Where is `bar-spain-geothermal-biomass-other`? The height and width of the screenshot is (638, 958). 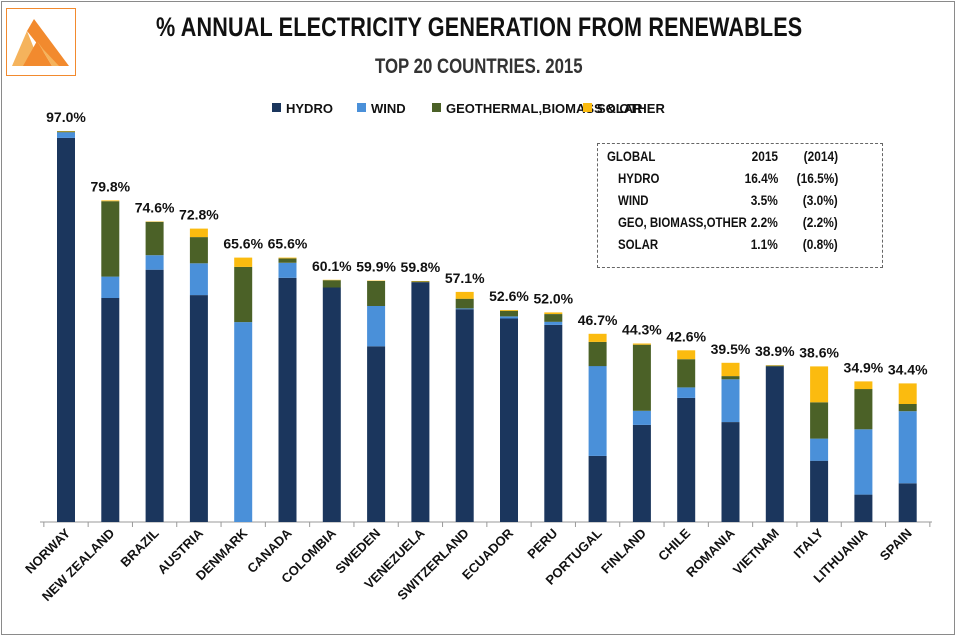 bar-spain-geothermal-biomass-other is located at coordinates (907, 407).